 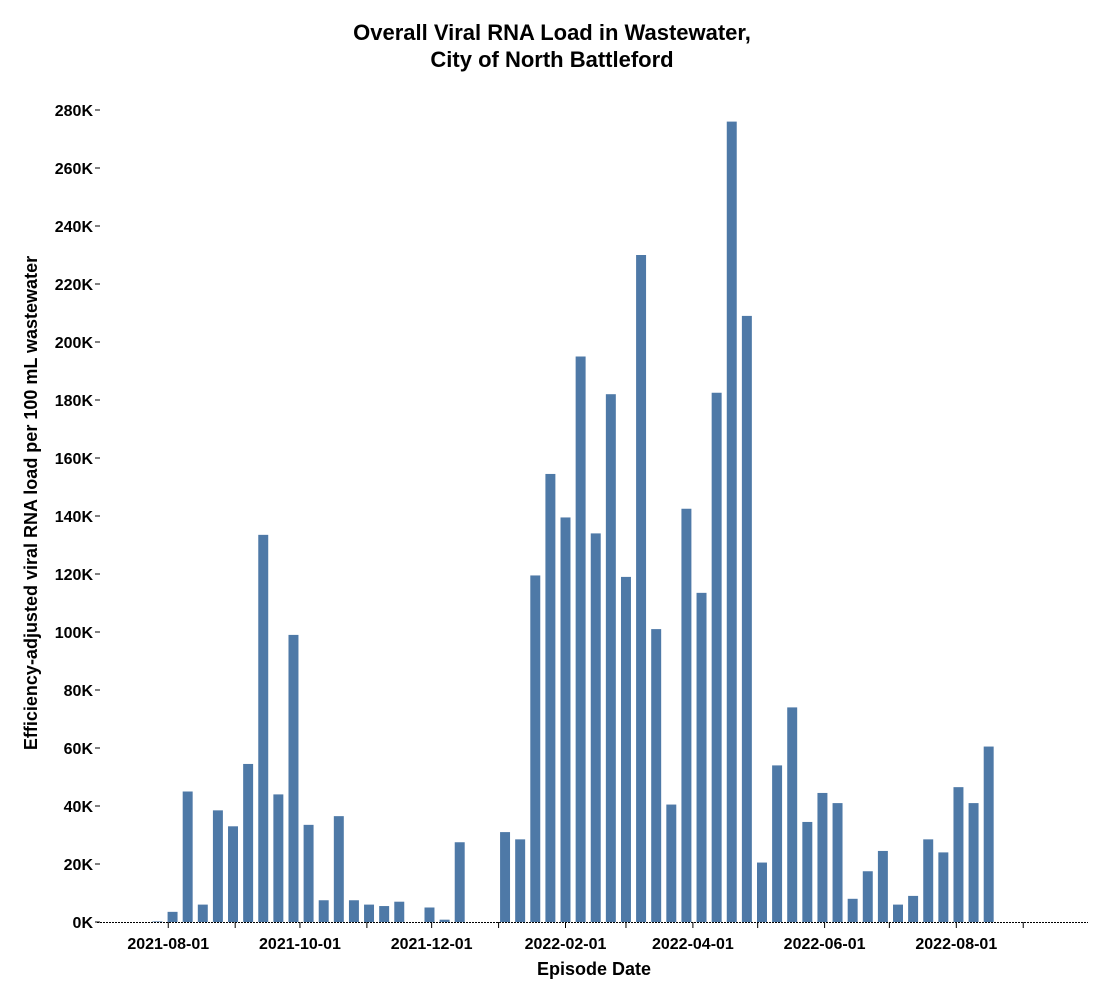 I want to click on y-tick-label: 60K, so click(x=79, y=749).